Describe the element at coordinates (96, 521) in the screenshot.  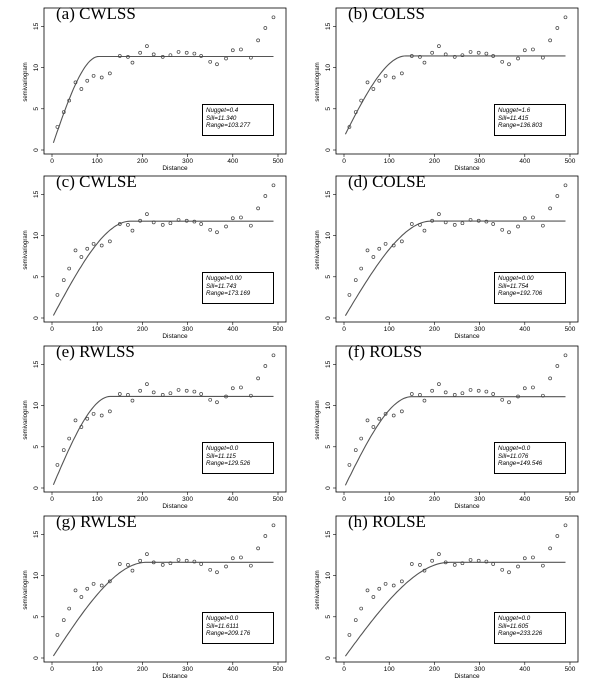
I see `panel-label: (g) RWLSE` at that location.